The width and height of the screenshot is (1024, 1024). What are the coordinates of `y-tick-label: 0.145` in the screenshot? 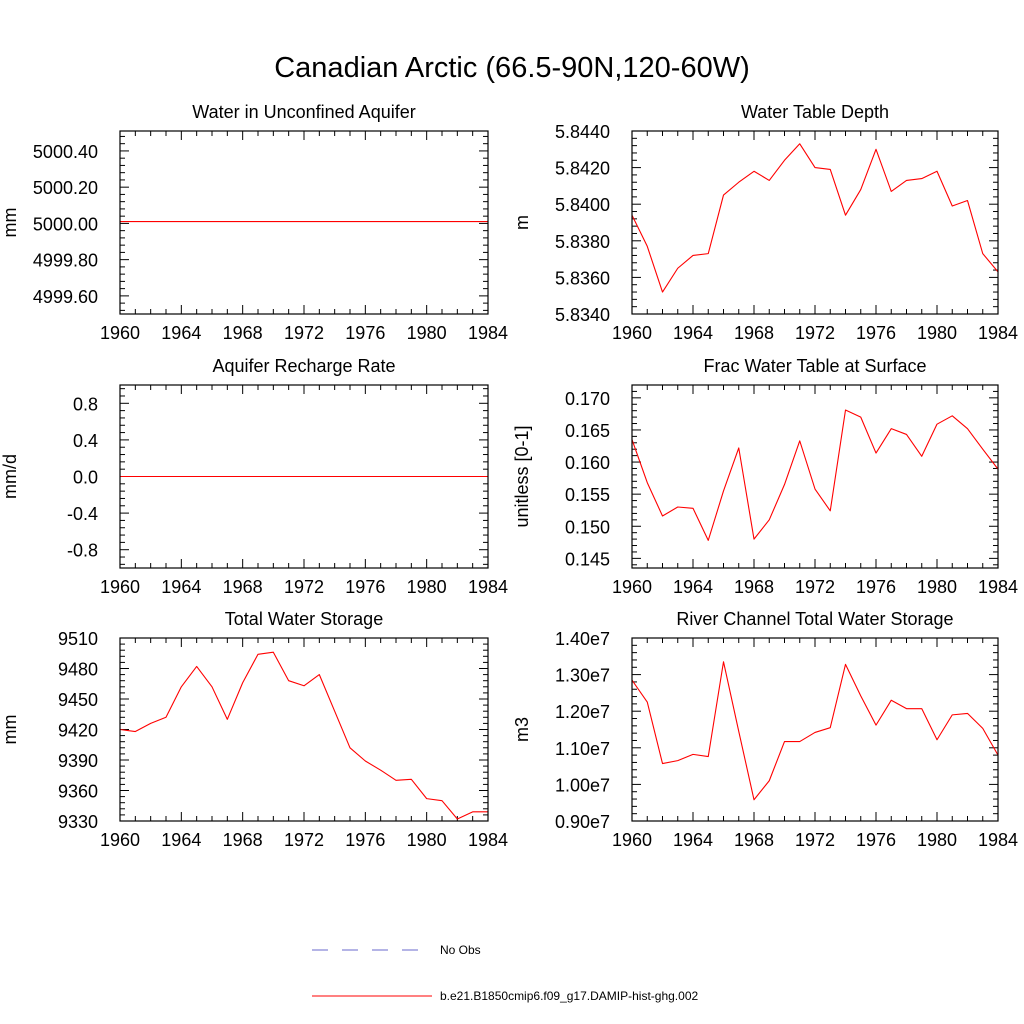 It's located at (587, 559).